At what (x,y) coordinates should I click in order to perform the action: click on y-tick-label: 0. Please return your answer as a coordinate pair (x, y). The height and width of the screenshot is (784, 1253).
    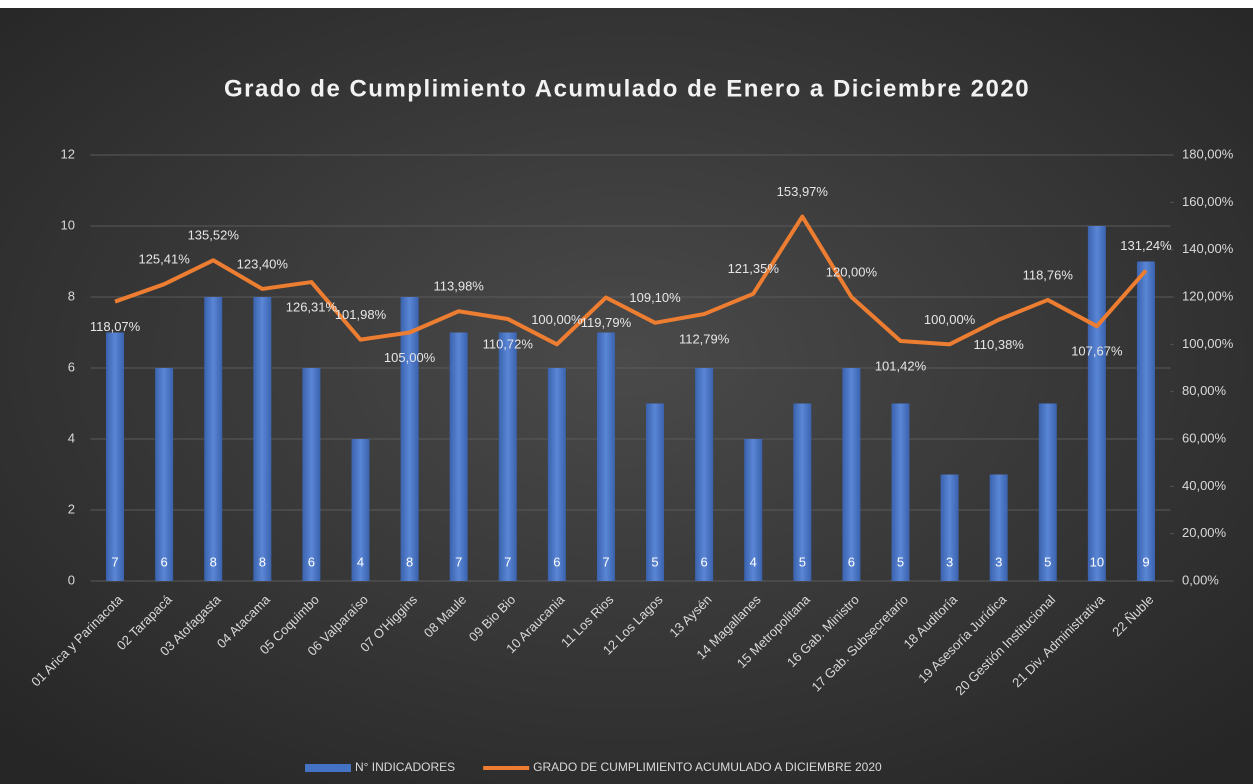
    Looking at the image, I should click on (71, 579).